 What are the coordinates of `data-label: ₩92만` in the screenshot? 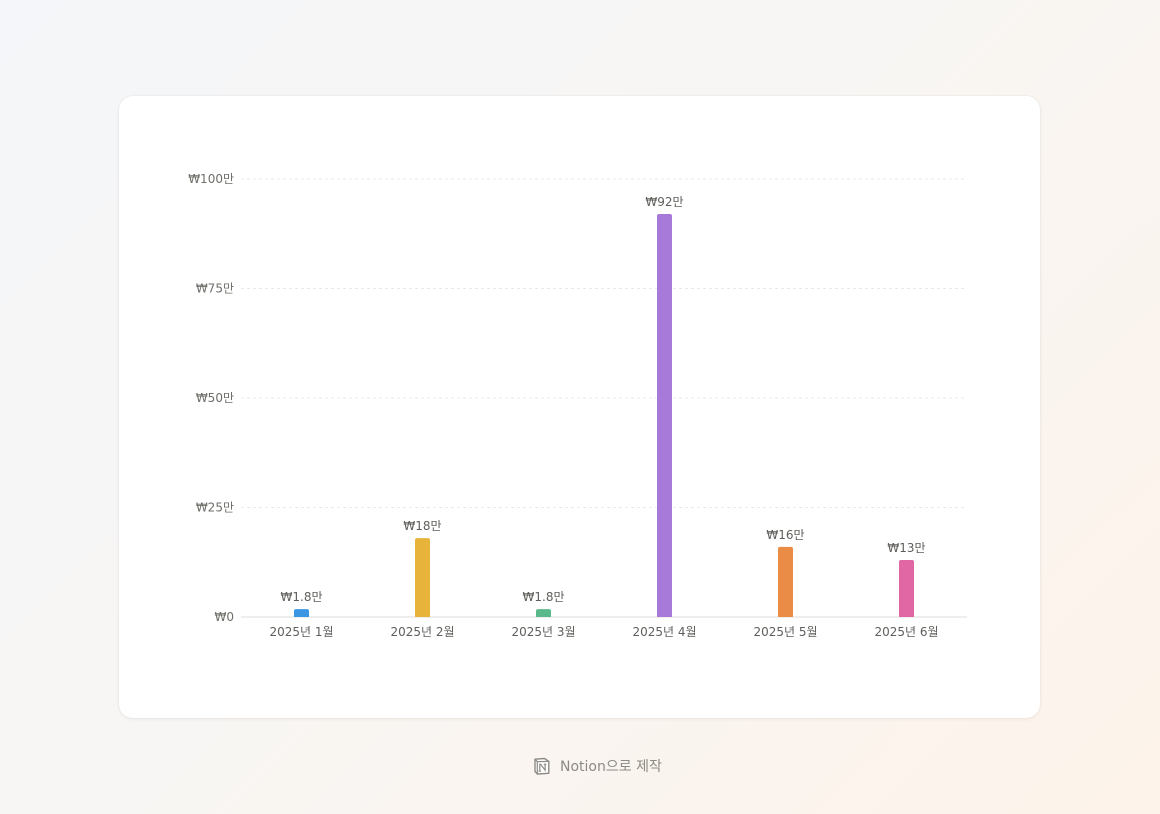 It's located at (664, 202).